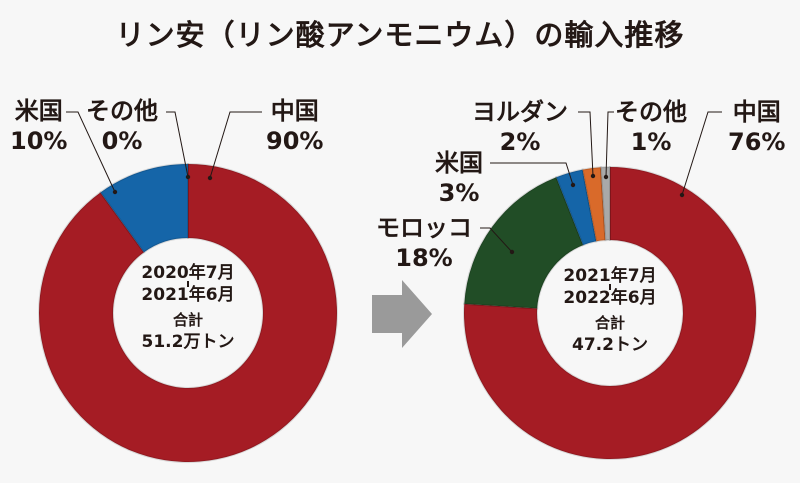  Describe the element at coordinates (91, 152) in the screenshot. I see `leader-line-us-left` at that location.